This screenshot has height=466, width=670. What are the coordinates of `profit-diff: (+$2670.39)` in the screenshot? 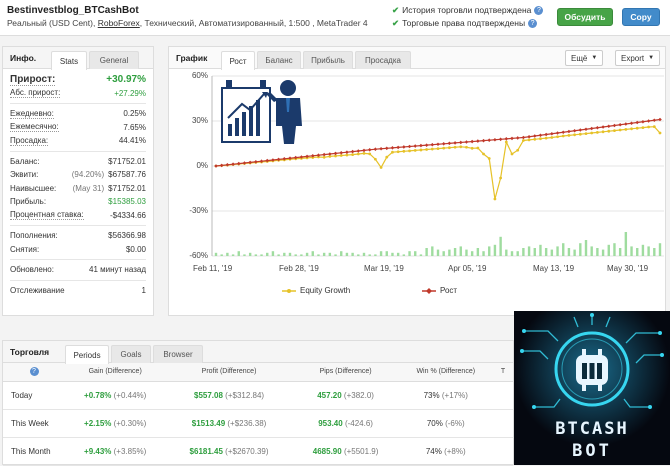 It's located at (247, 451).